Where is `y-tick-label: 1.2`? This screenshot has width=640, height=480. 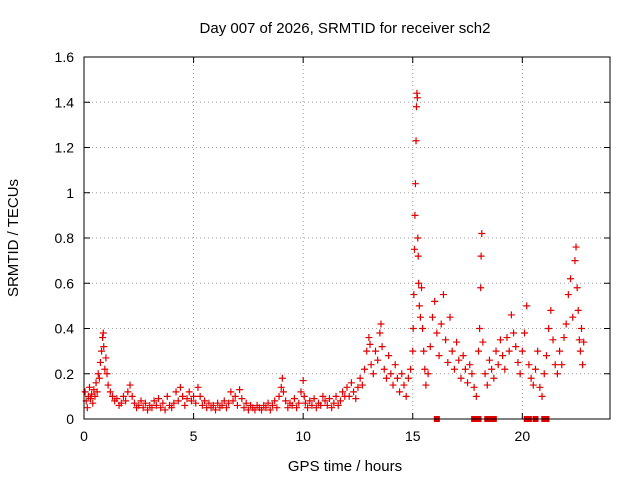 y-tick-label: 1.2 is located at coordinates (65, 148).